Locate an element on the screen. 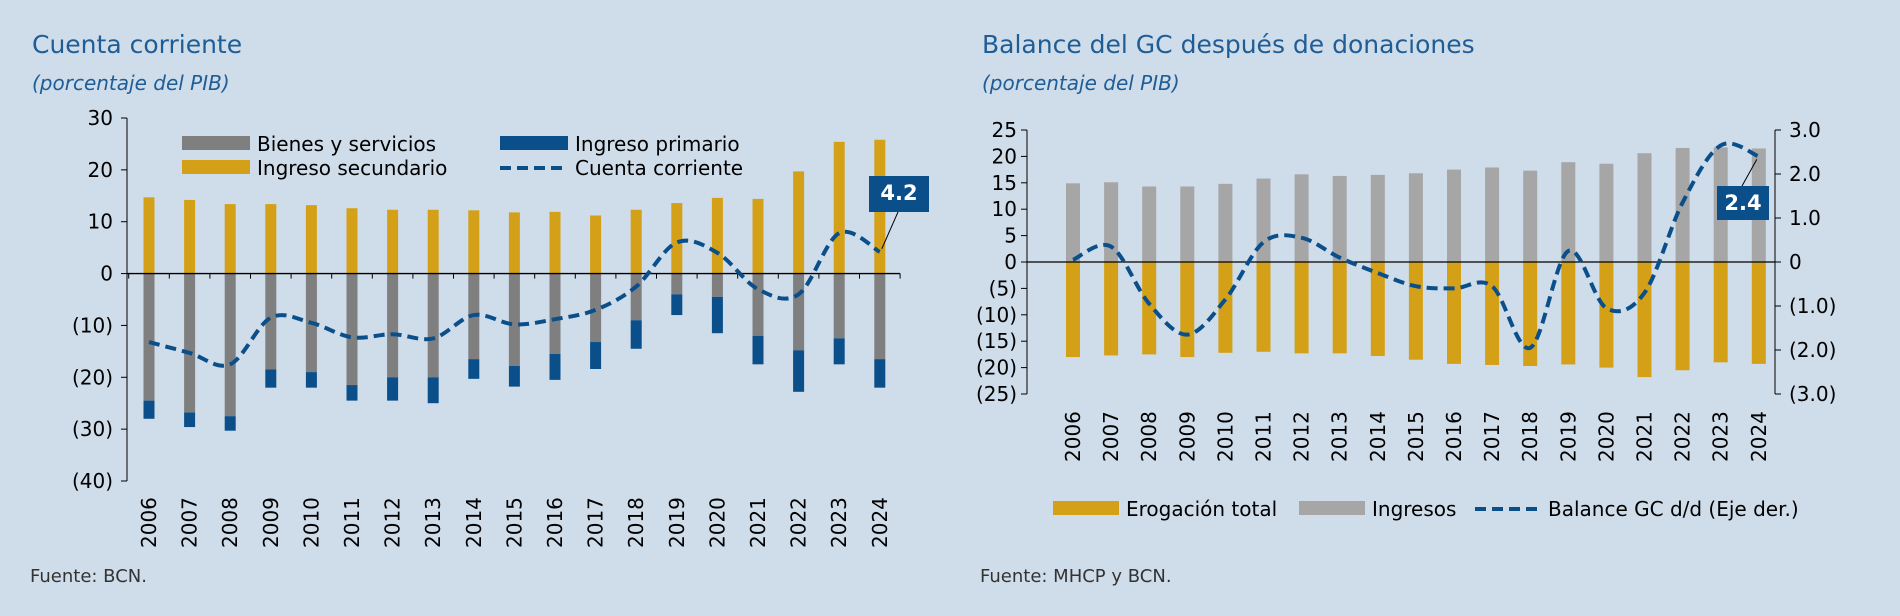 The height and width of the screenshot is (616, 1900). x-tick-label: 2014 is located at coordinates (1378, 436).